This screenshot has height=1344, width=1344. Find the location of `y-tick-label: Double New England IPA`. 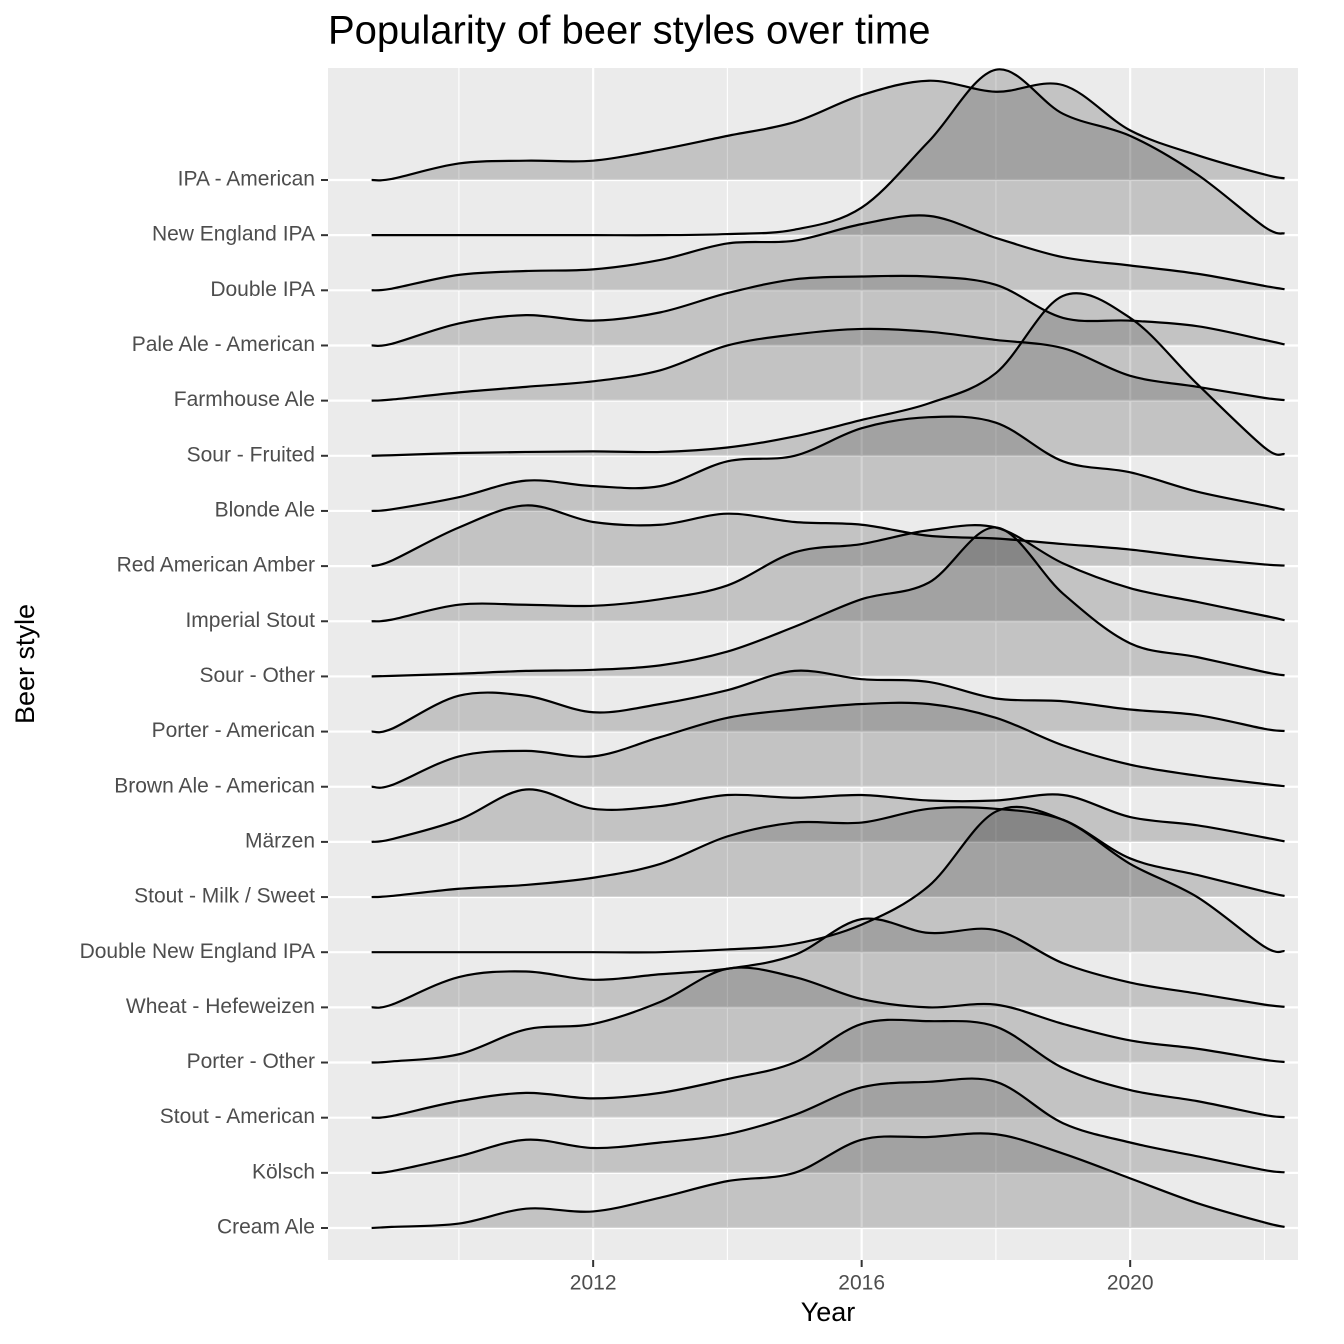

y-tick-label: Double New England IPA is located at coordinates (197, 951).